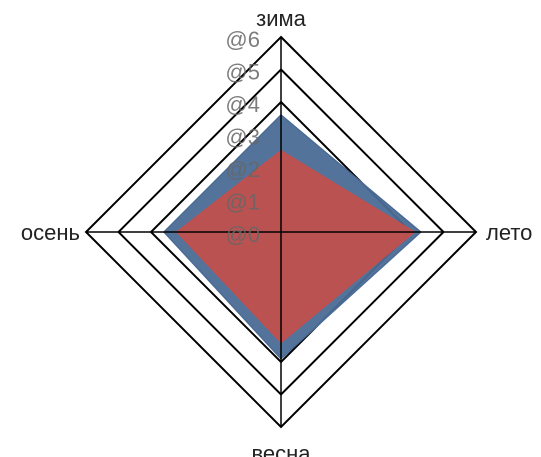 The height and width of the screenshot is (457, 541). I want to click on radial-tick-label: @3, so click(242, 137).